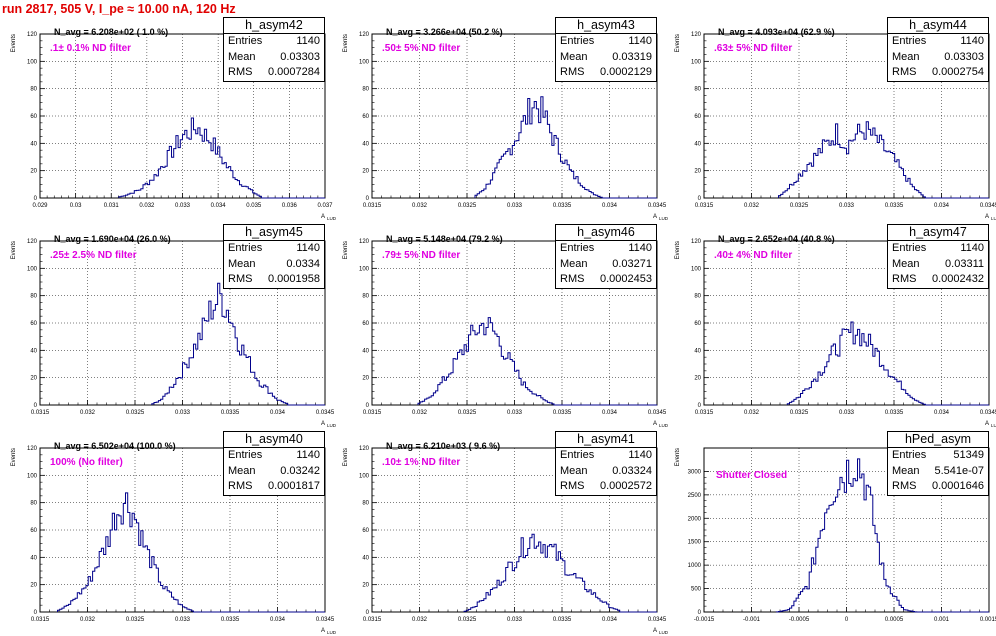 The height and width of the screenshot is (636, 996). What do you see at coordinates (606, 440) in the screenshot?
I see `stats-box-title: h_asym41` at bounding box center [606, 440].